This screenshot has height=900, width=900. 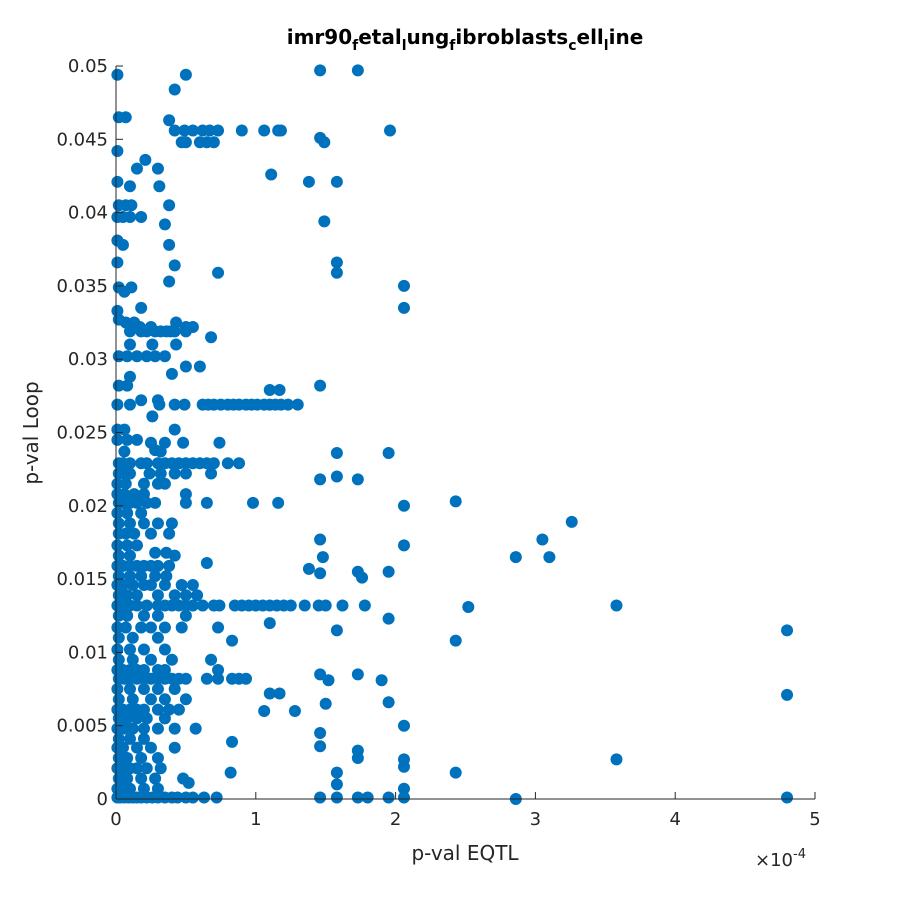 I want to click on y-tick-label: 0, so click(x=102, y=799).